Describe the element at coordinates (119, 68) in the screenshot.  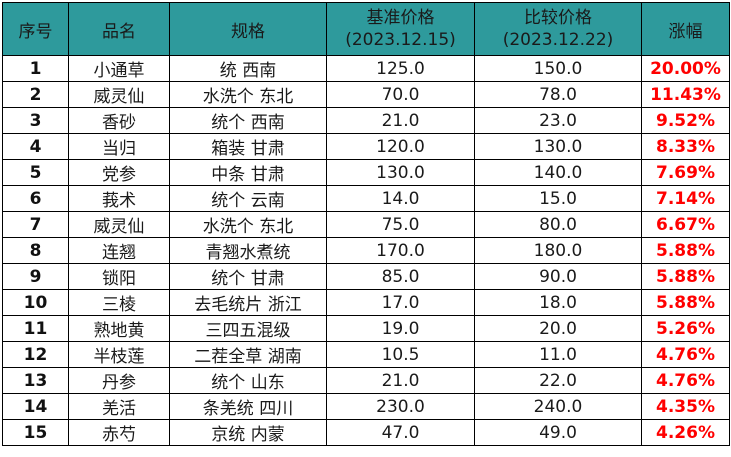
I see `cell-name: 小通草` at that location.